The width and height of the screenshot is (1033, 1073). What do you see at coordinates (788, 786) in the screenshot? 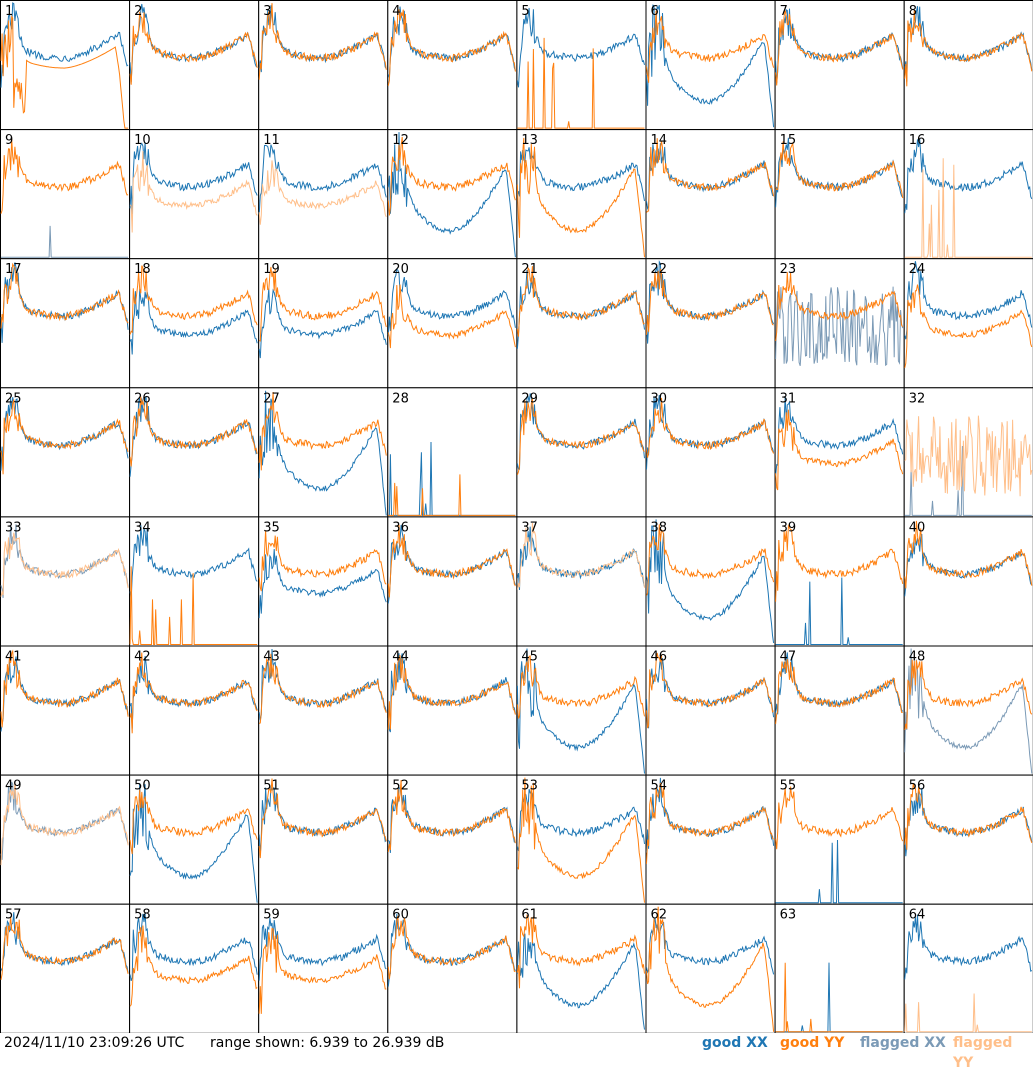
I see `panel-number: 55` at bounding box center [788, 786].